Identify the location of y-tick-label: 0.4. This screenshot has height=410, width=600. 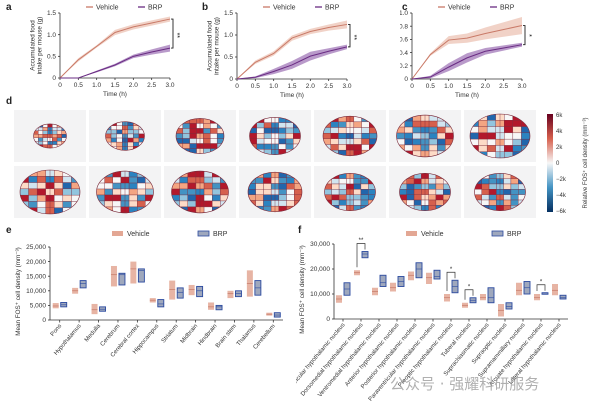
(404, 53).